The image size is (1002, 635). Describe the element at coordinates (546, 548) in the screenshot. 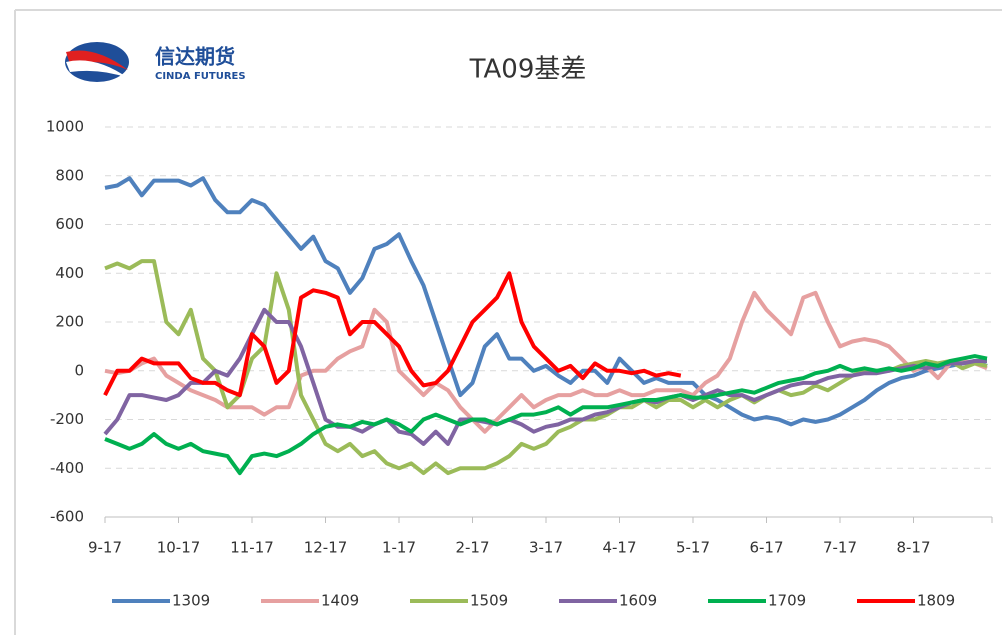

I see `x-tick-label: 3-17` at that location.